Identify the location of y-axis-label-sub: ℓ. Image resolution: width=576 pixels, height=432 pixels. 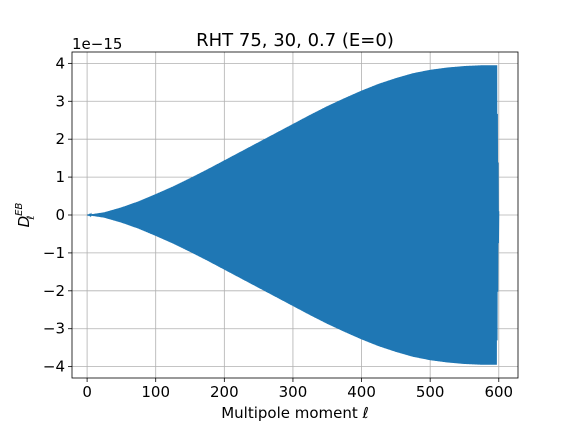
(31, 217).